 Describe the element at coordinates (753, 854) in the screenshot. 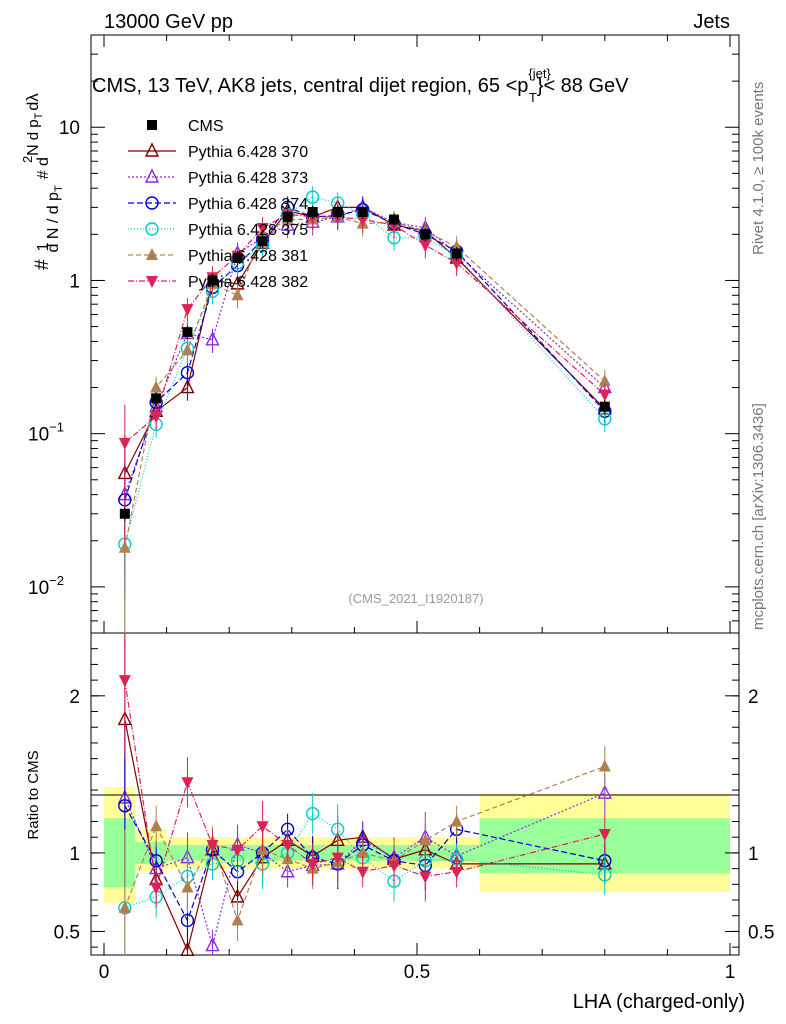

I see `ratio-tick-label-right: 1` at that location.